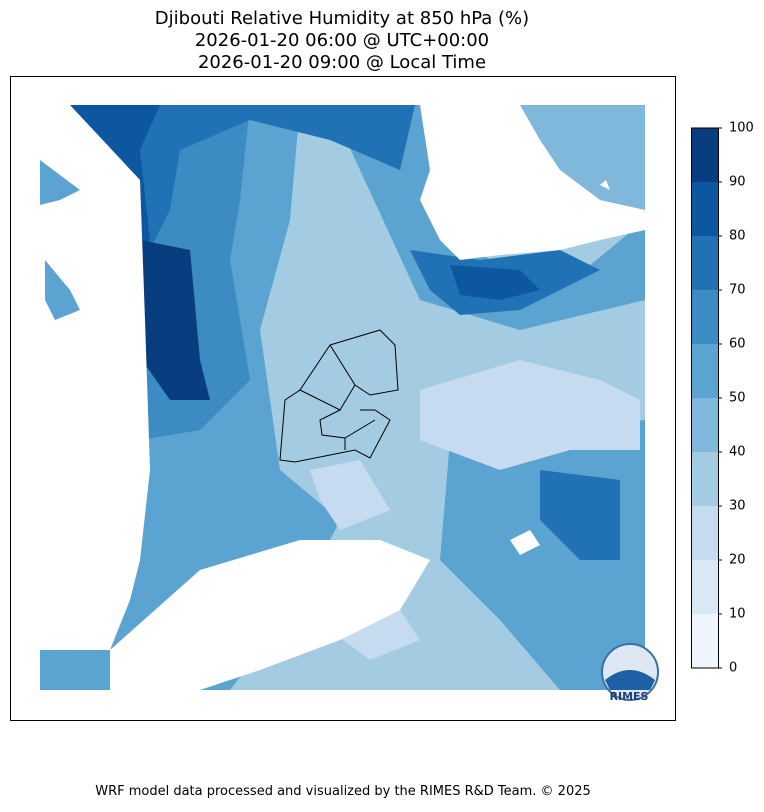  Describe the element at coordinates (342, 40) in the screenshot. I see `title-line: 2026-01-20 06:00 @ UTC+00:00` at that location.